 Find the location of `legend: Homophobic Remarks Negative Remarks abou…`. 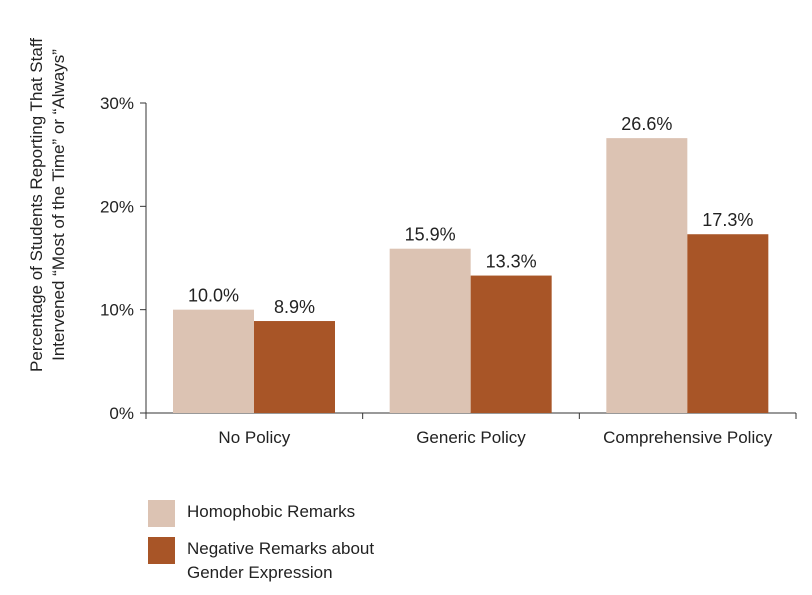

legend: Homophobic Remarks Negative Remarks abou… is located at coordinates (261, 547).